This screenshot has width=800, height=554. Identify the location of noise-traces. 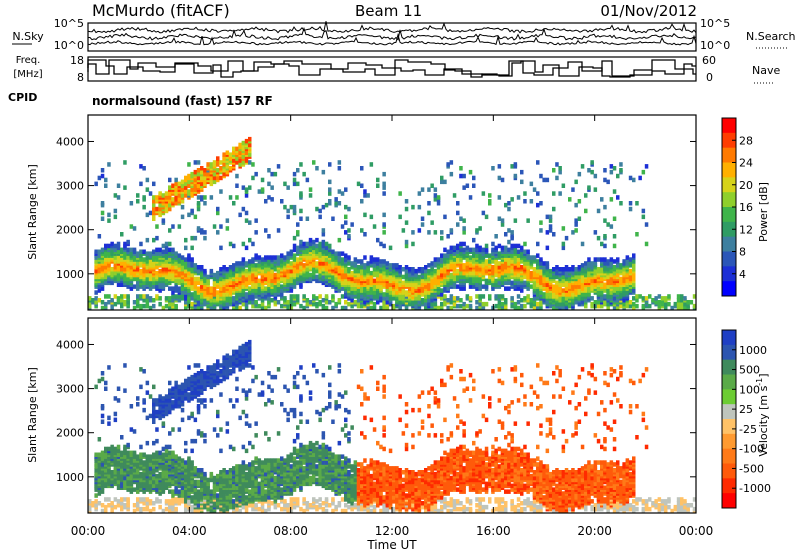
(392, 33).